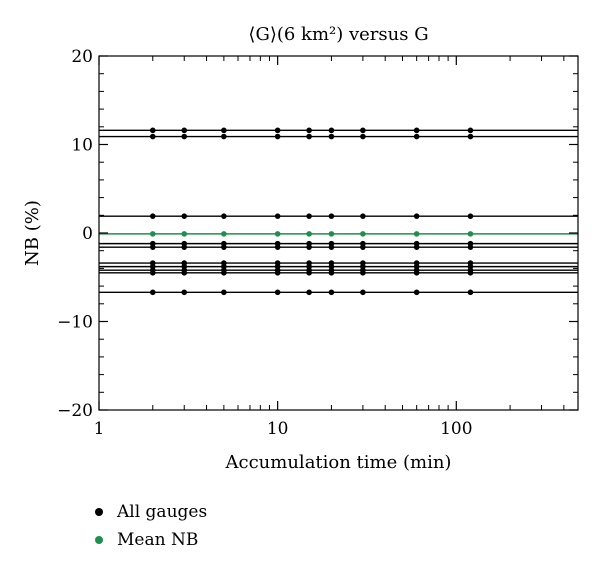  Describe the element at coordinates (87, 234) in the screenshot. I see `y-tick-label: 0` at that location.